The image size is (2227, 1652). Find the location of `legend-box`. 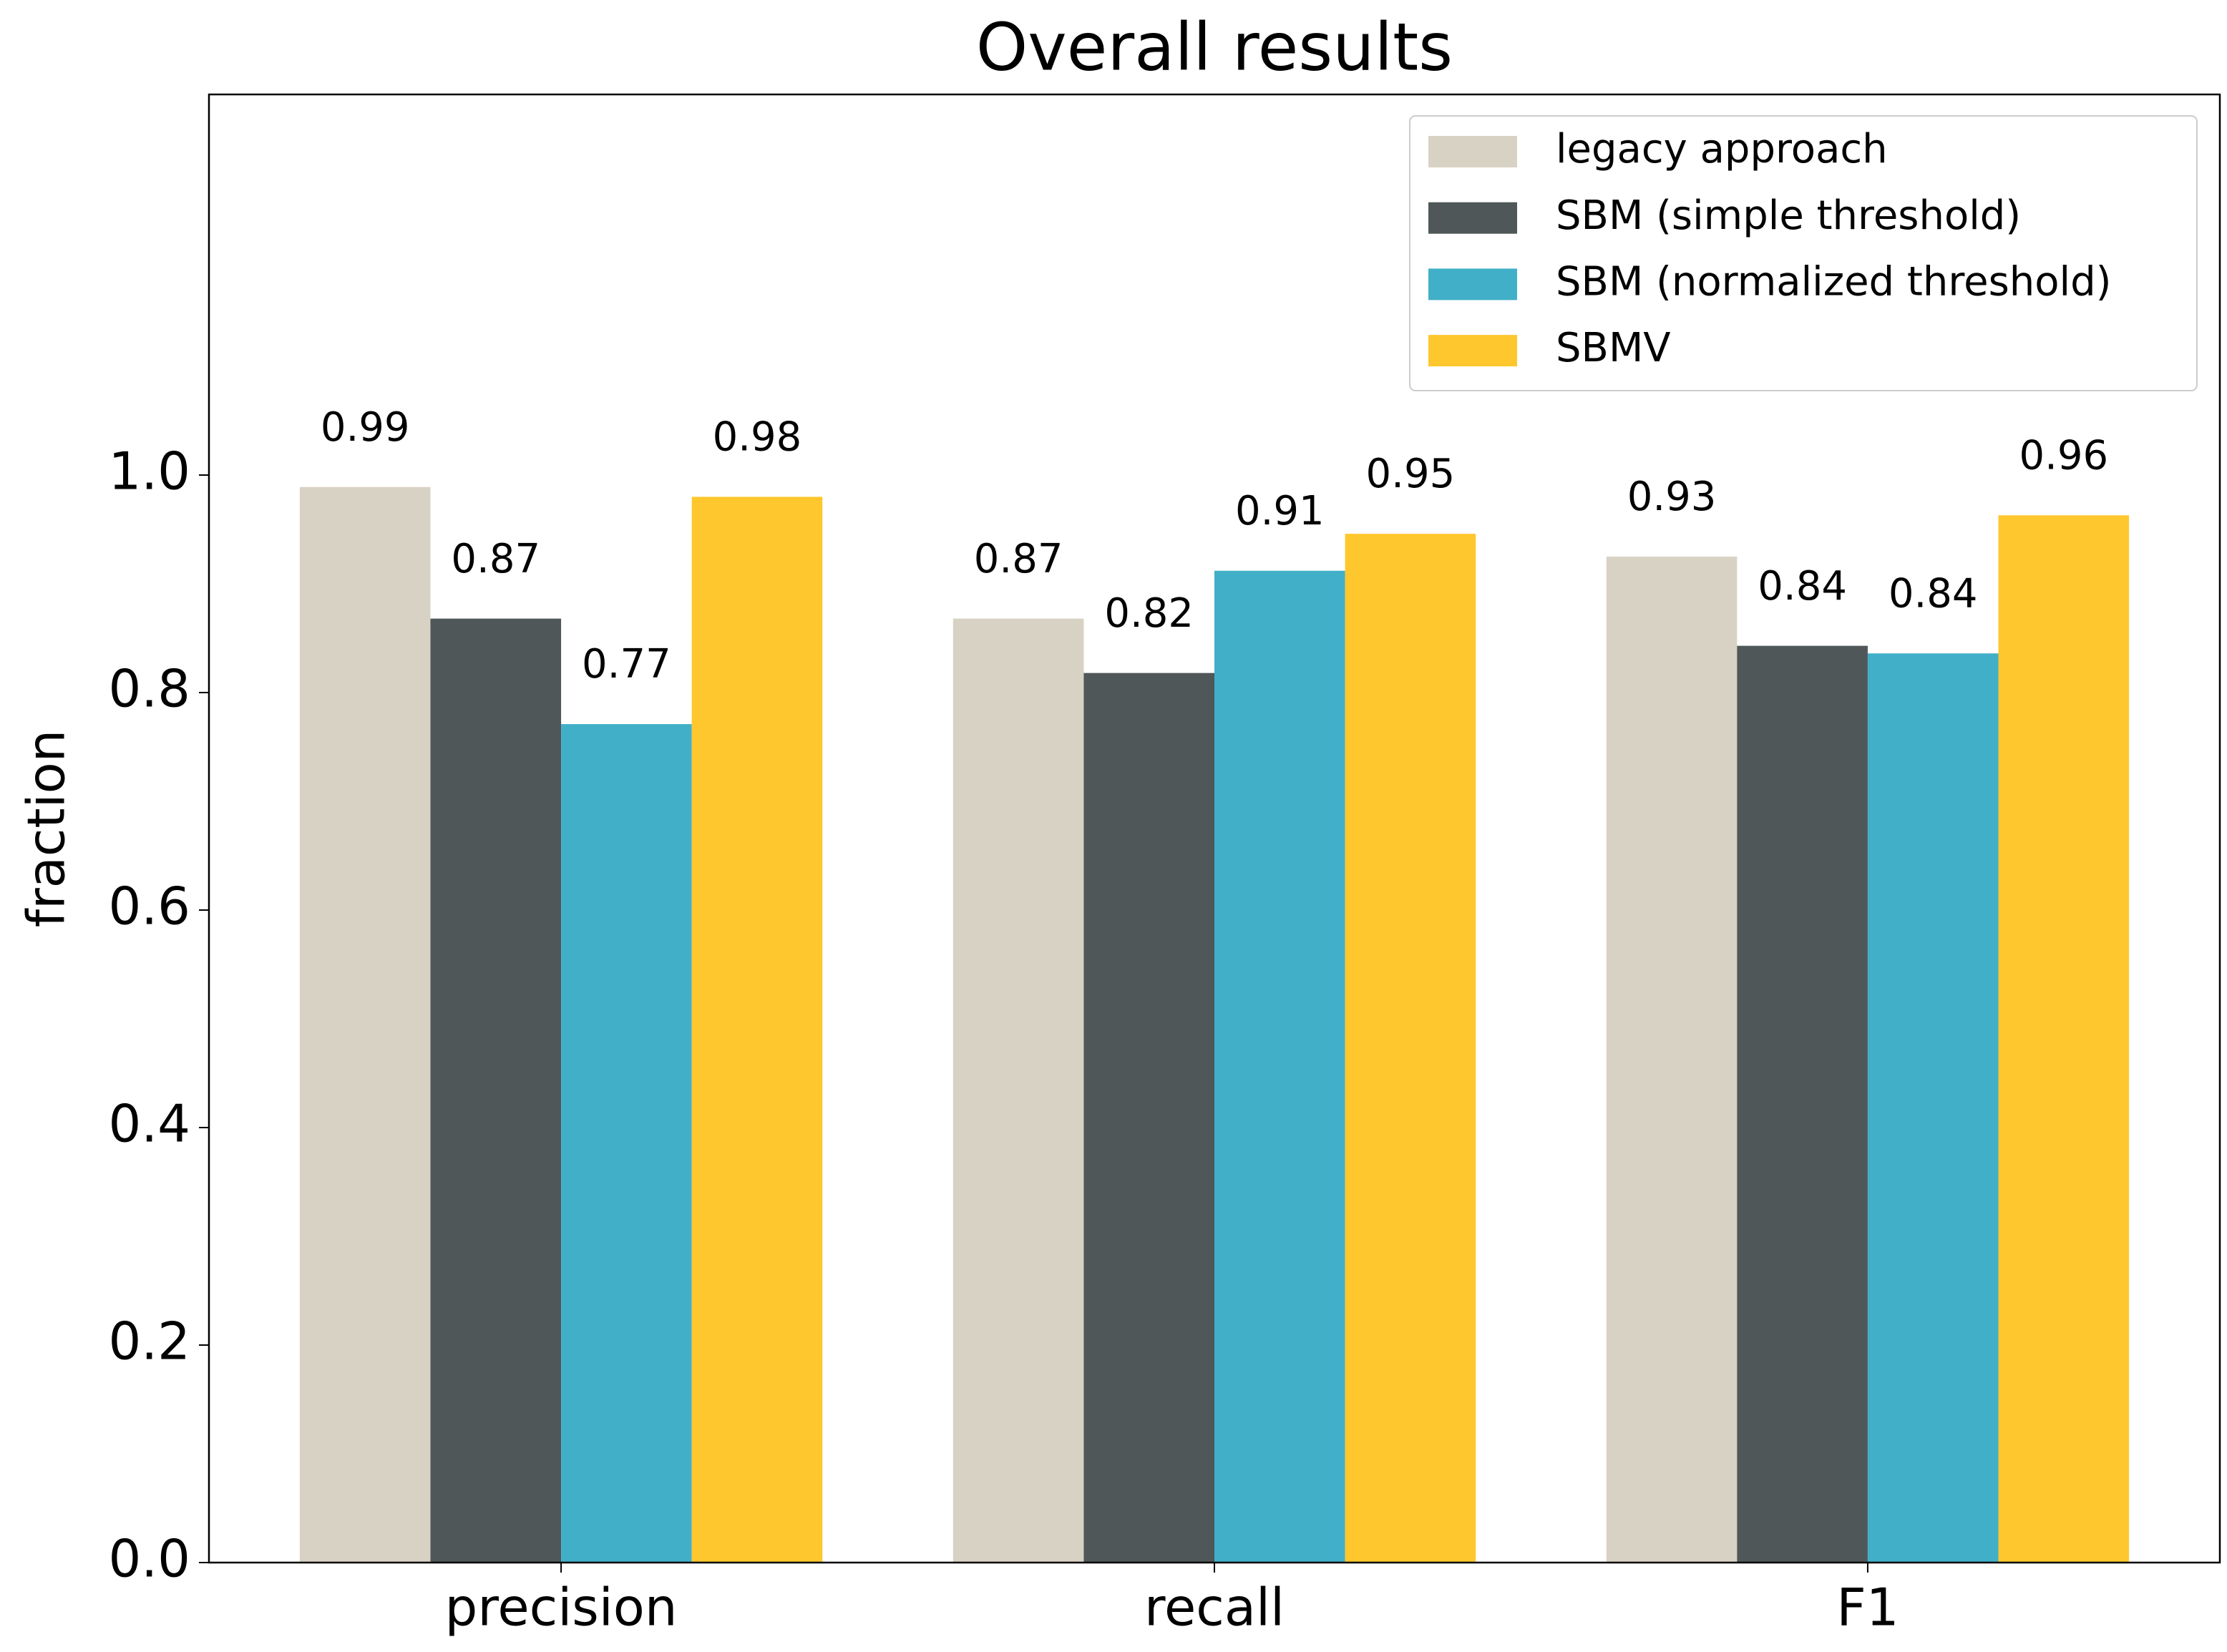

legend-box is located at coordinates (1803, 253).